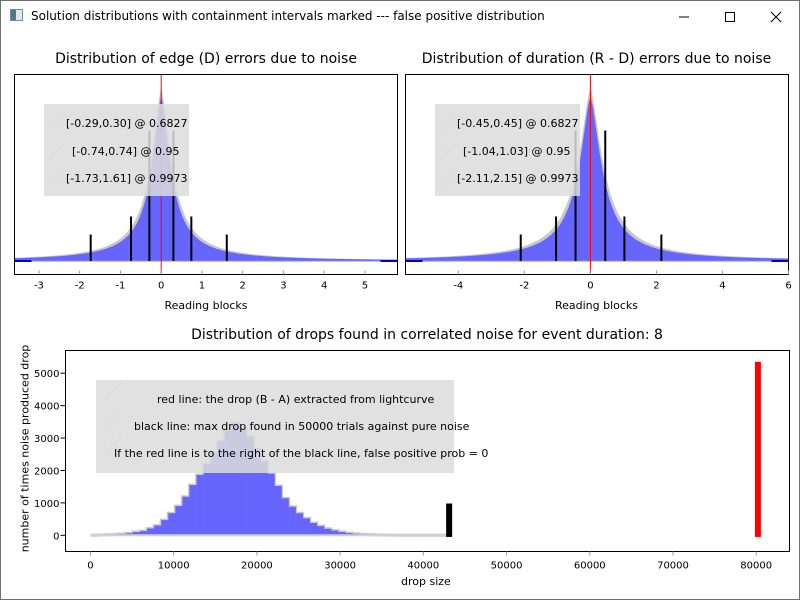 This screenshot has height=600, width=800. What do you see at coordinates (426, 581) in the screenshot?
I see `drops-xlabel: drop size` at bounding box center [426, 581].